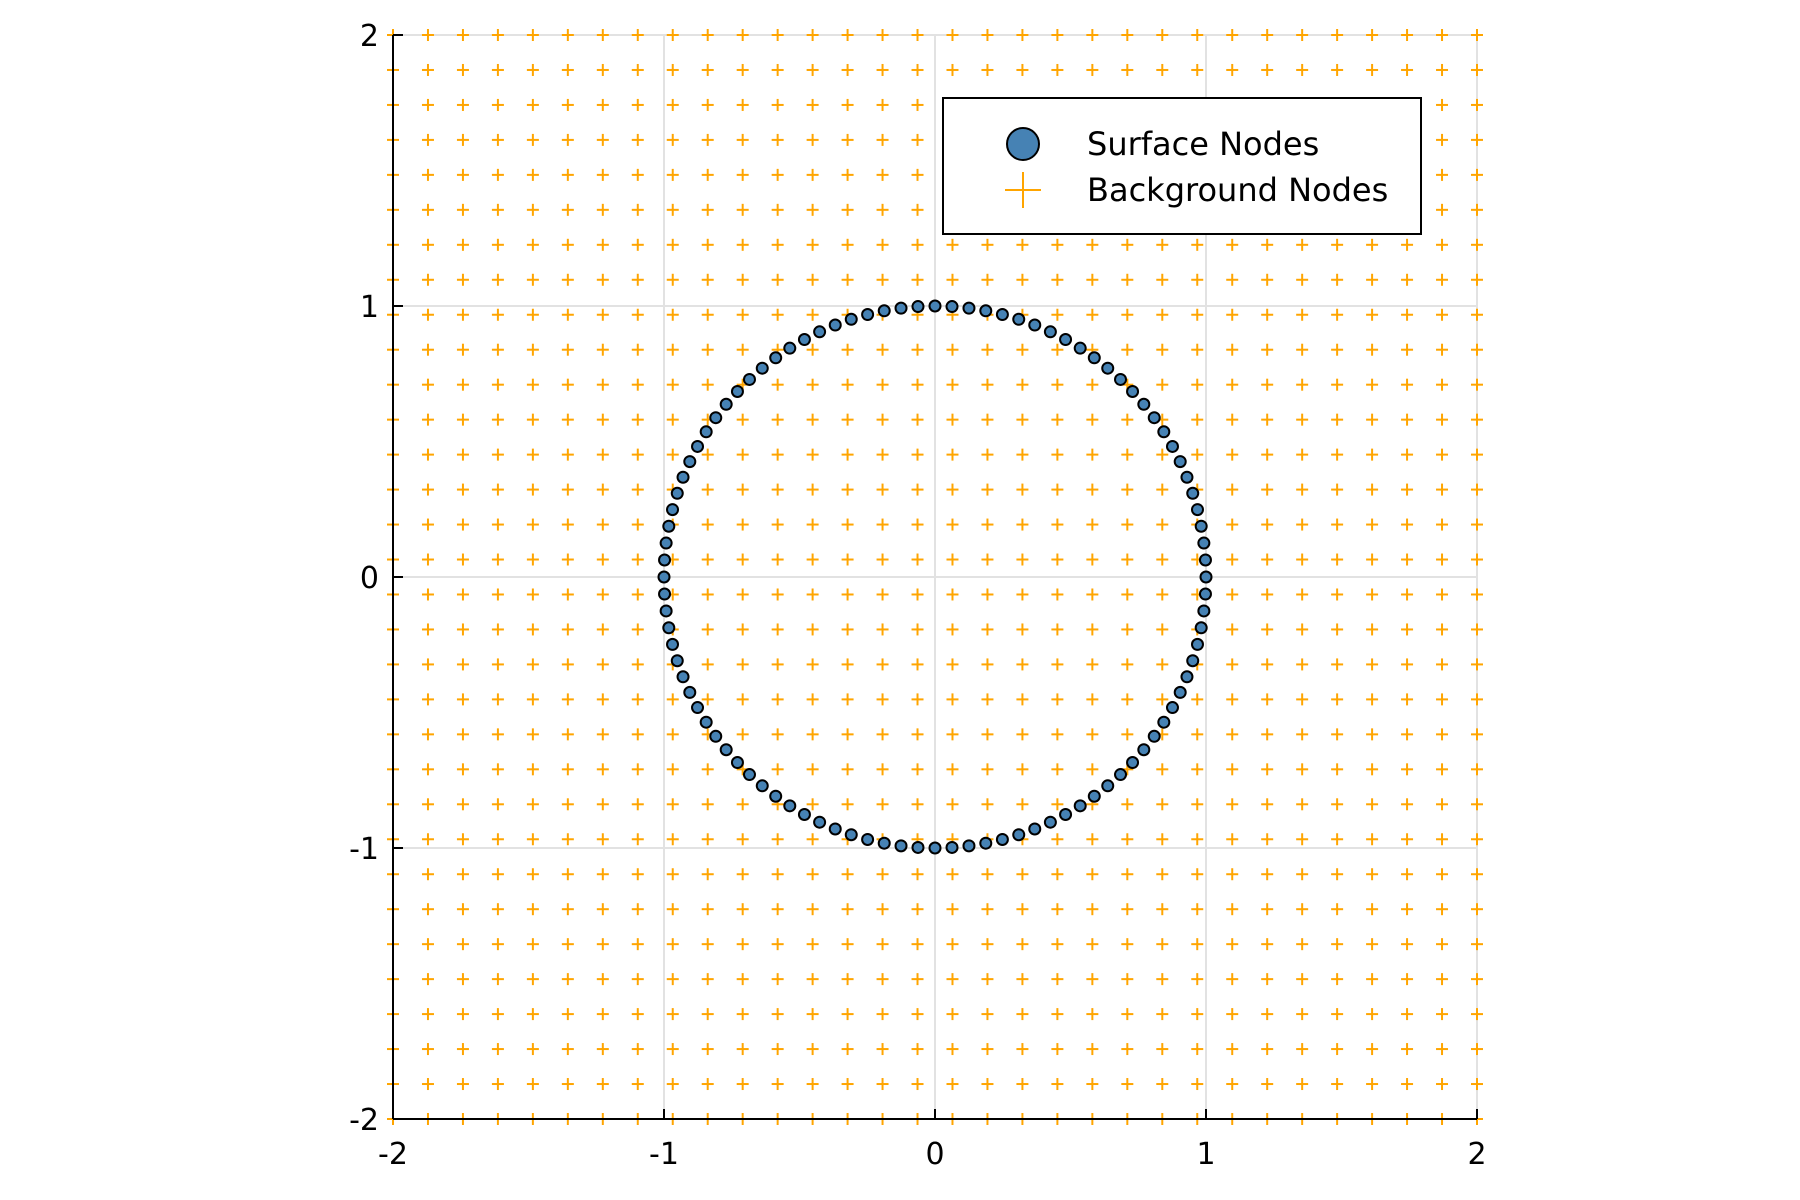 Image resolution: width=1800 pixels, height=1200 pixels. Describe the element at coordinates (1023, 190) in the screenshot. I see `legend-background-marker` at that location.